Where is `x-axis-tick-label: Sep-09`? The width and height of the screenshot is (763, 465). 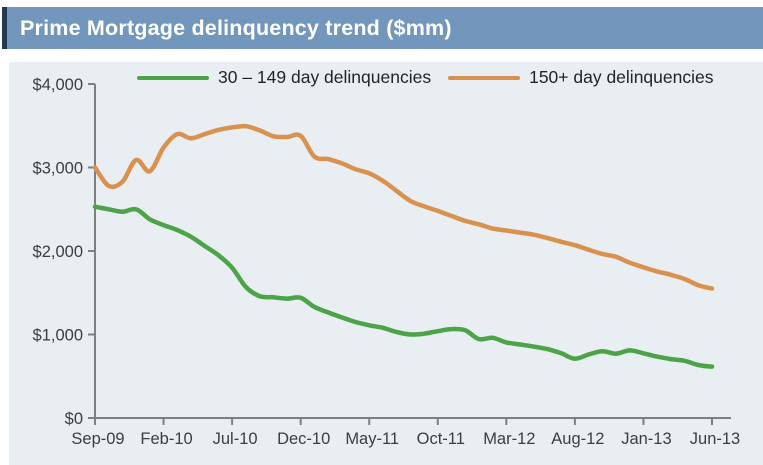
x-axis-tick-label: Sep-09 is located at coordinates (97, 439).